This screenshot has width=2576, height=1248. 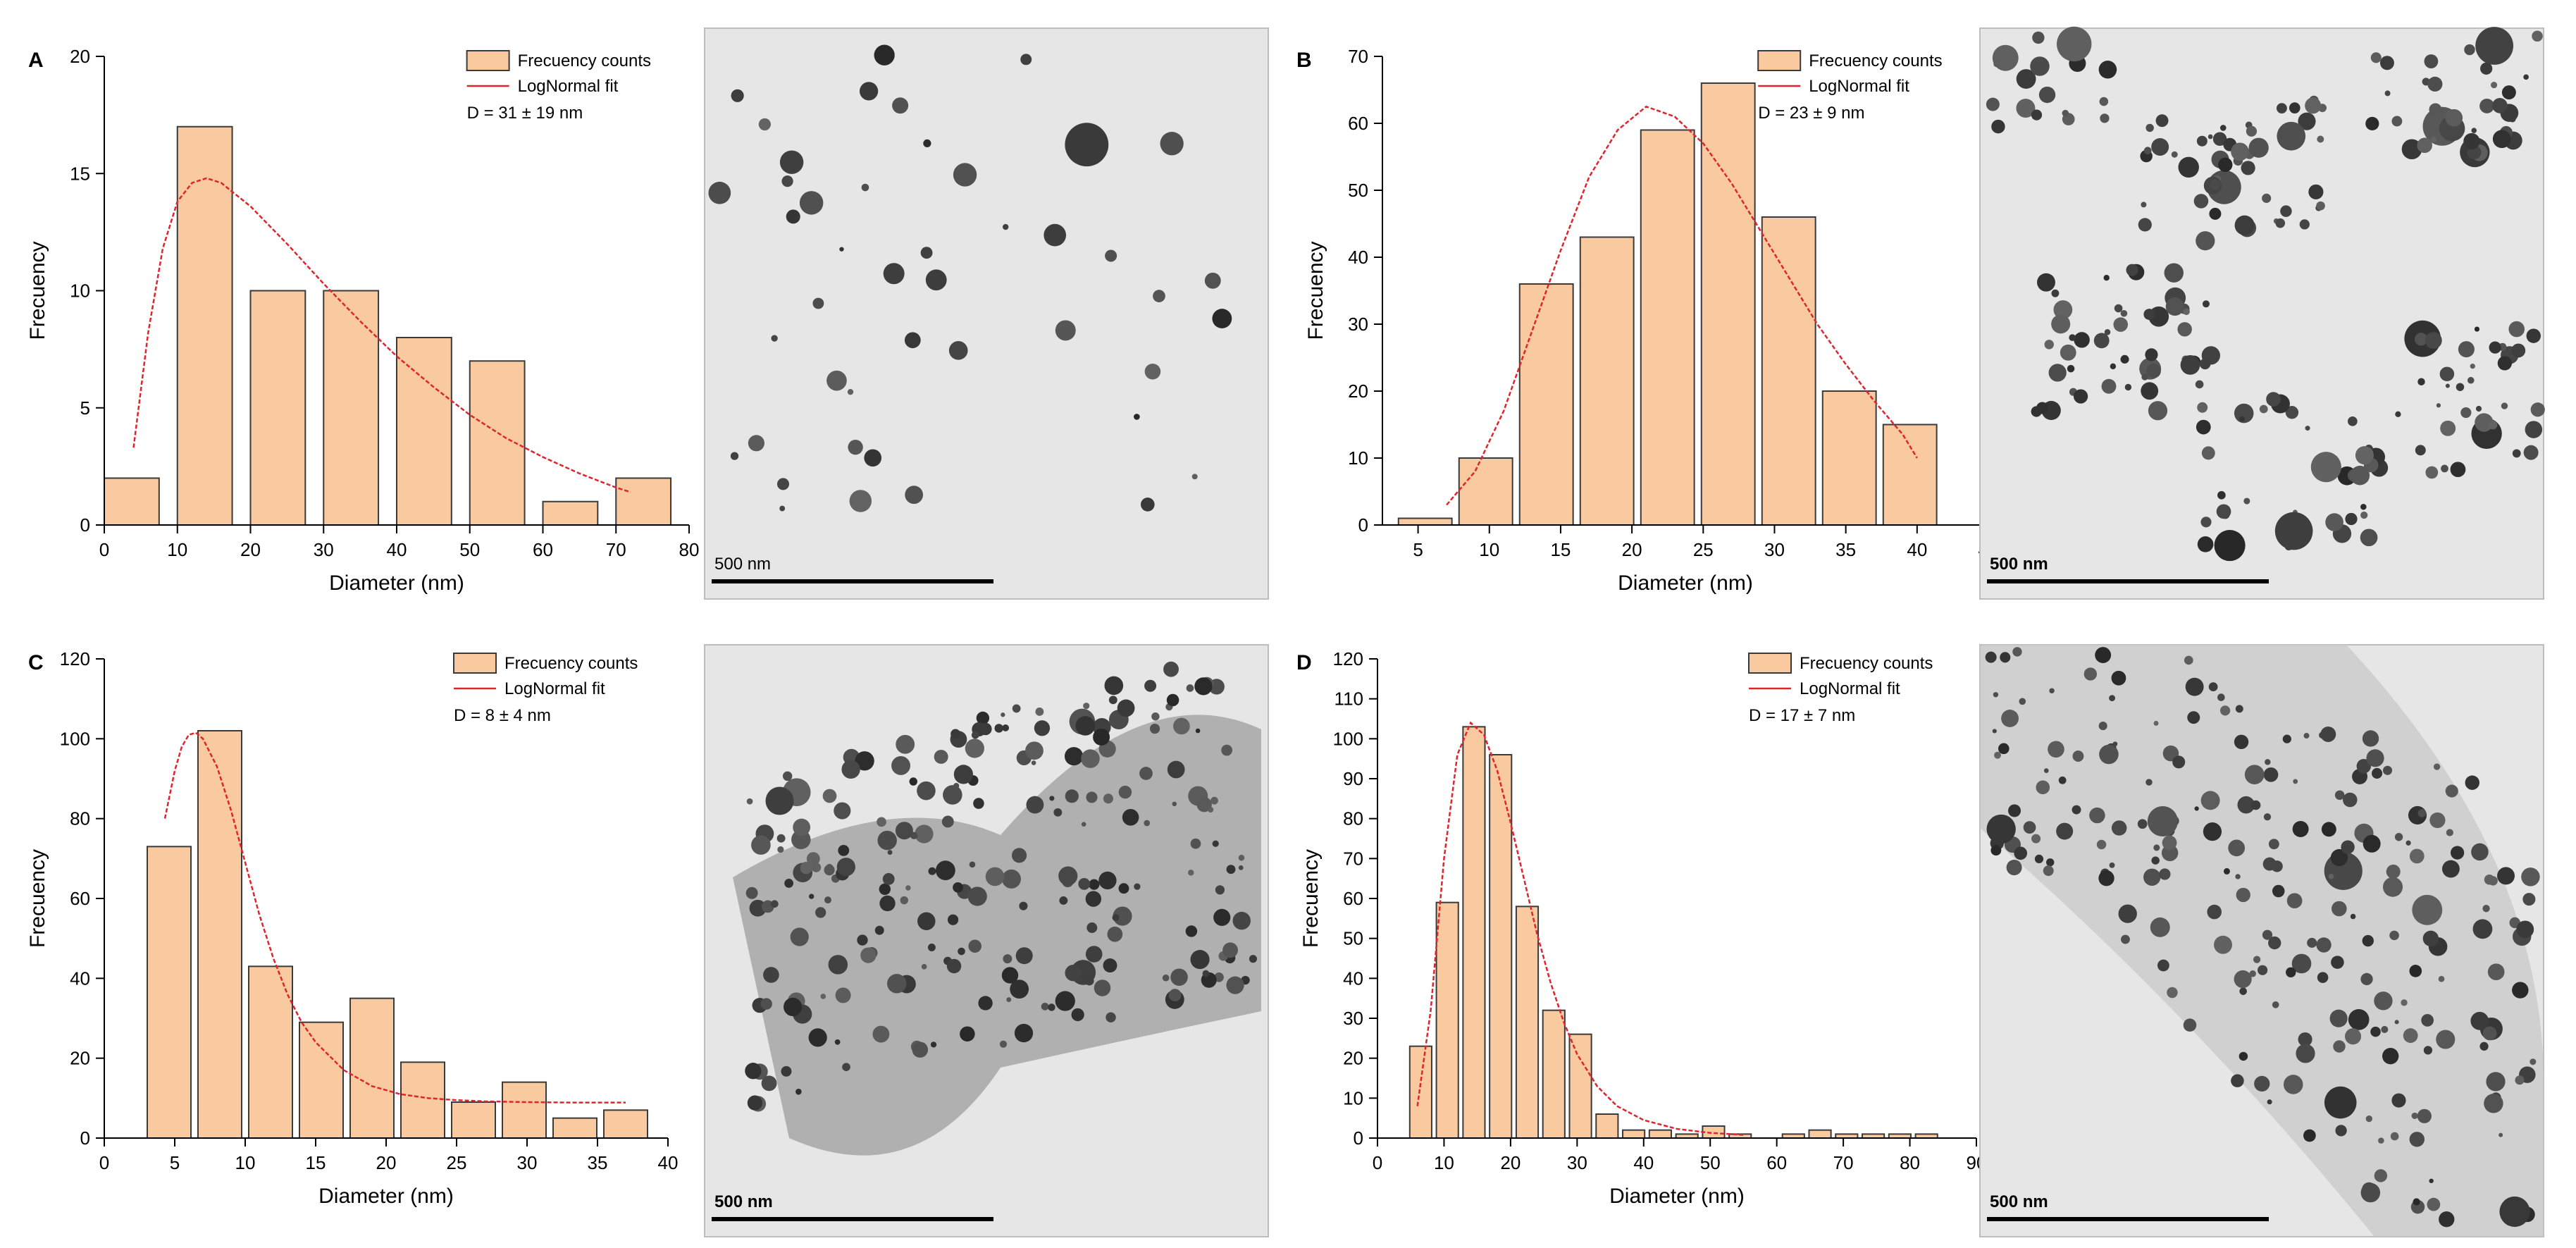 What do you see at coordinates (568, 86) in the screenshot?
I see `legend-label: LogNormal fit` at bounding box center [568, 86].